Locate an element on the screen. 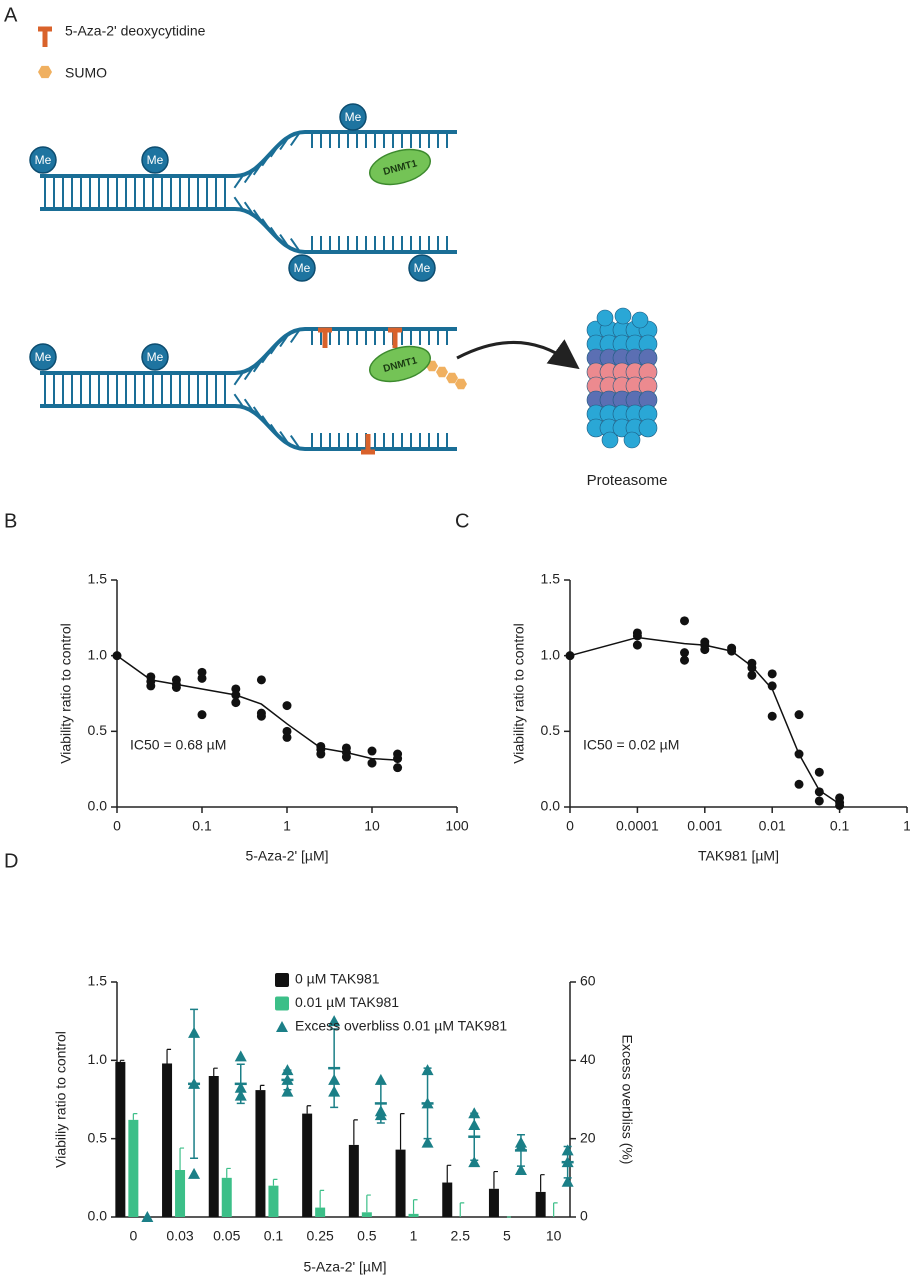 The image size is (910, 1280). inhibitor-stem is located at coordinates (325, 339).